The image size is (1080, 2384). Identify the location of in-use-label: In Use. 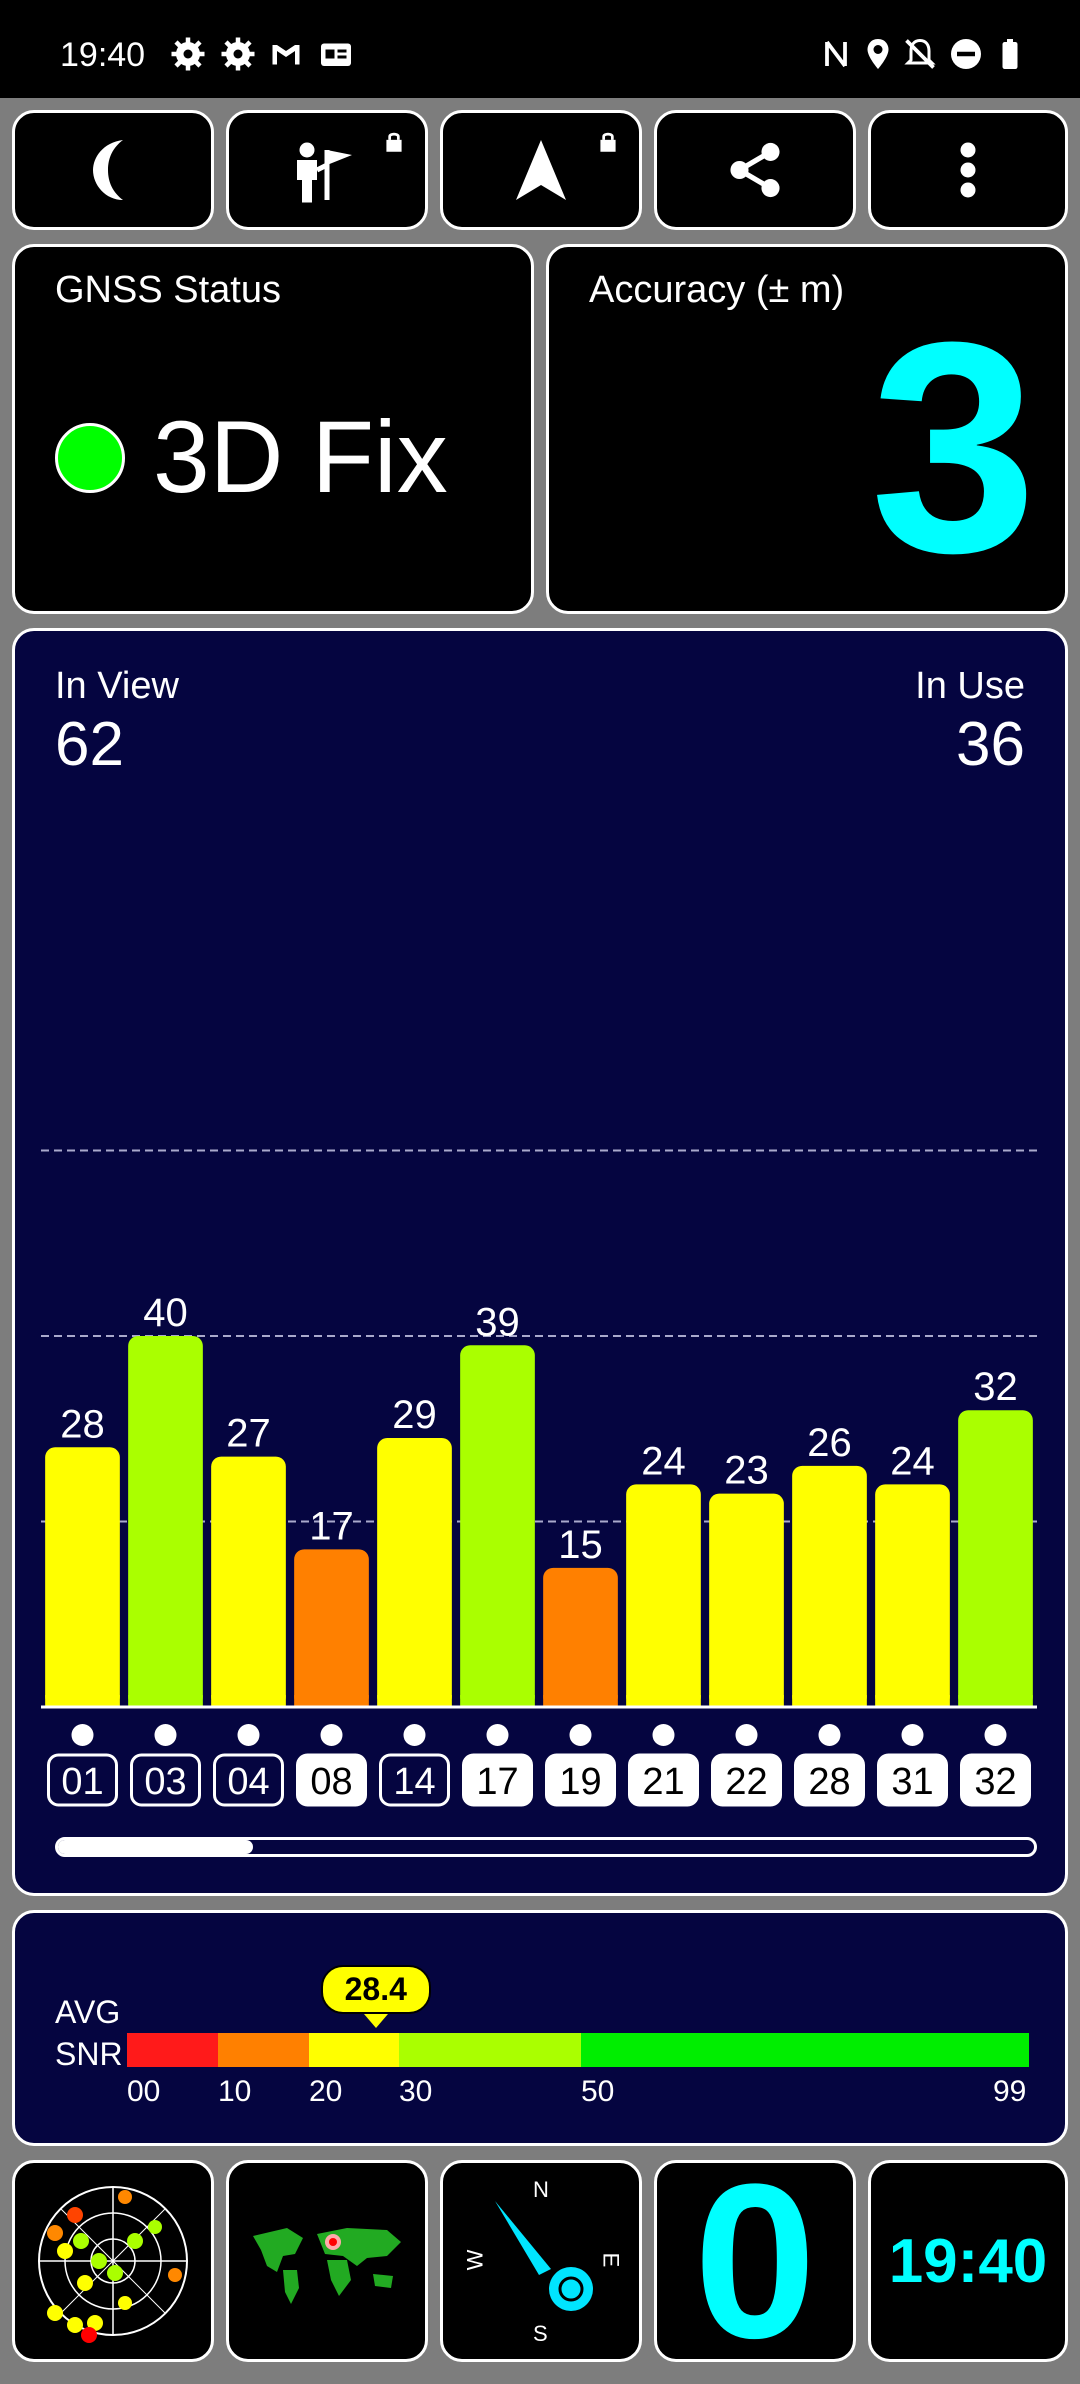
(970, 686).